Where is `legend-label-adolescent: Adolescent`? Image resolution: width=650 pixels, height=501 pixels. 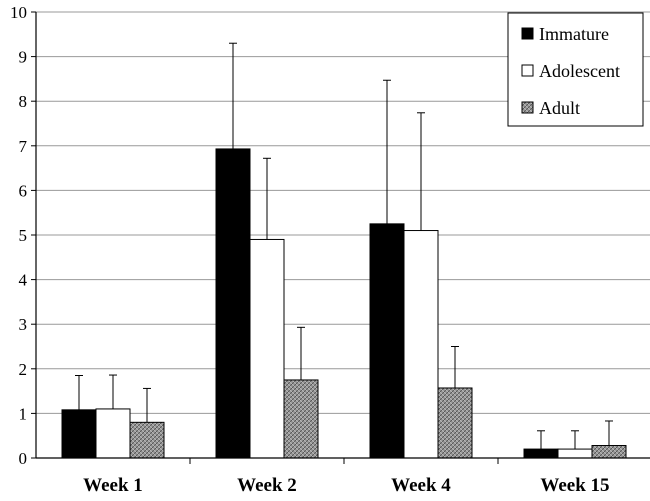
legend-label-adolescent: Adolescent is located at coordinates (579, 71).